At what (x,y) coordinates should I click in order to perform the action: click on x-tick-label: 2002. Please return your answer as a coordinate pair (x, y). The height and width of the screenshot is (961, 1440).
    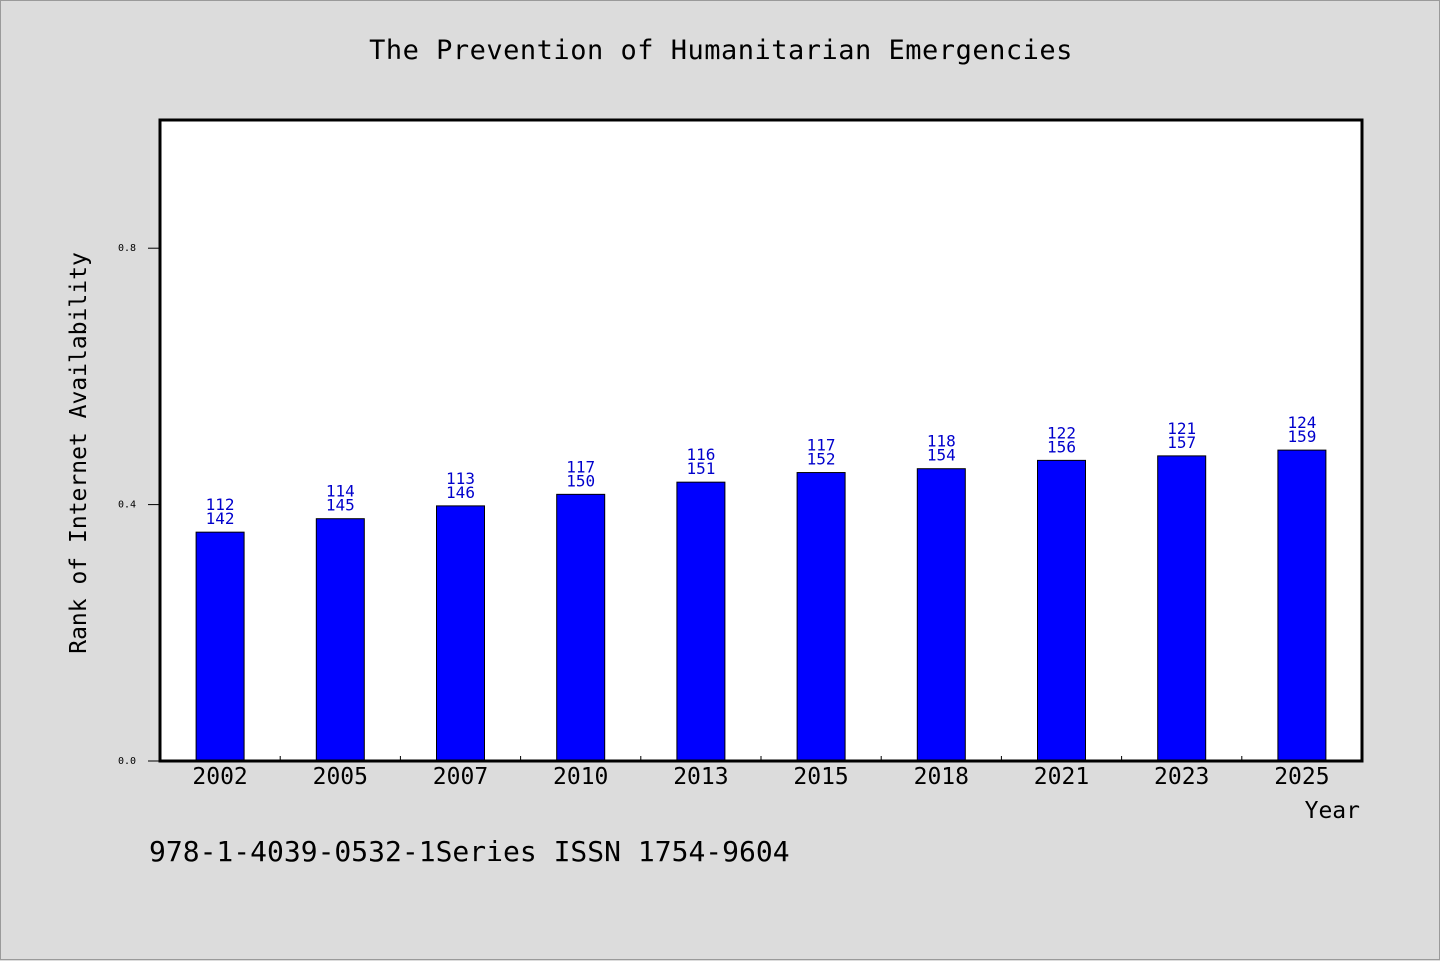
    Looking at the image, I should click on (219, 777).